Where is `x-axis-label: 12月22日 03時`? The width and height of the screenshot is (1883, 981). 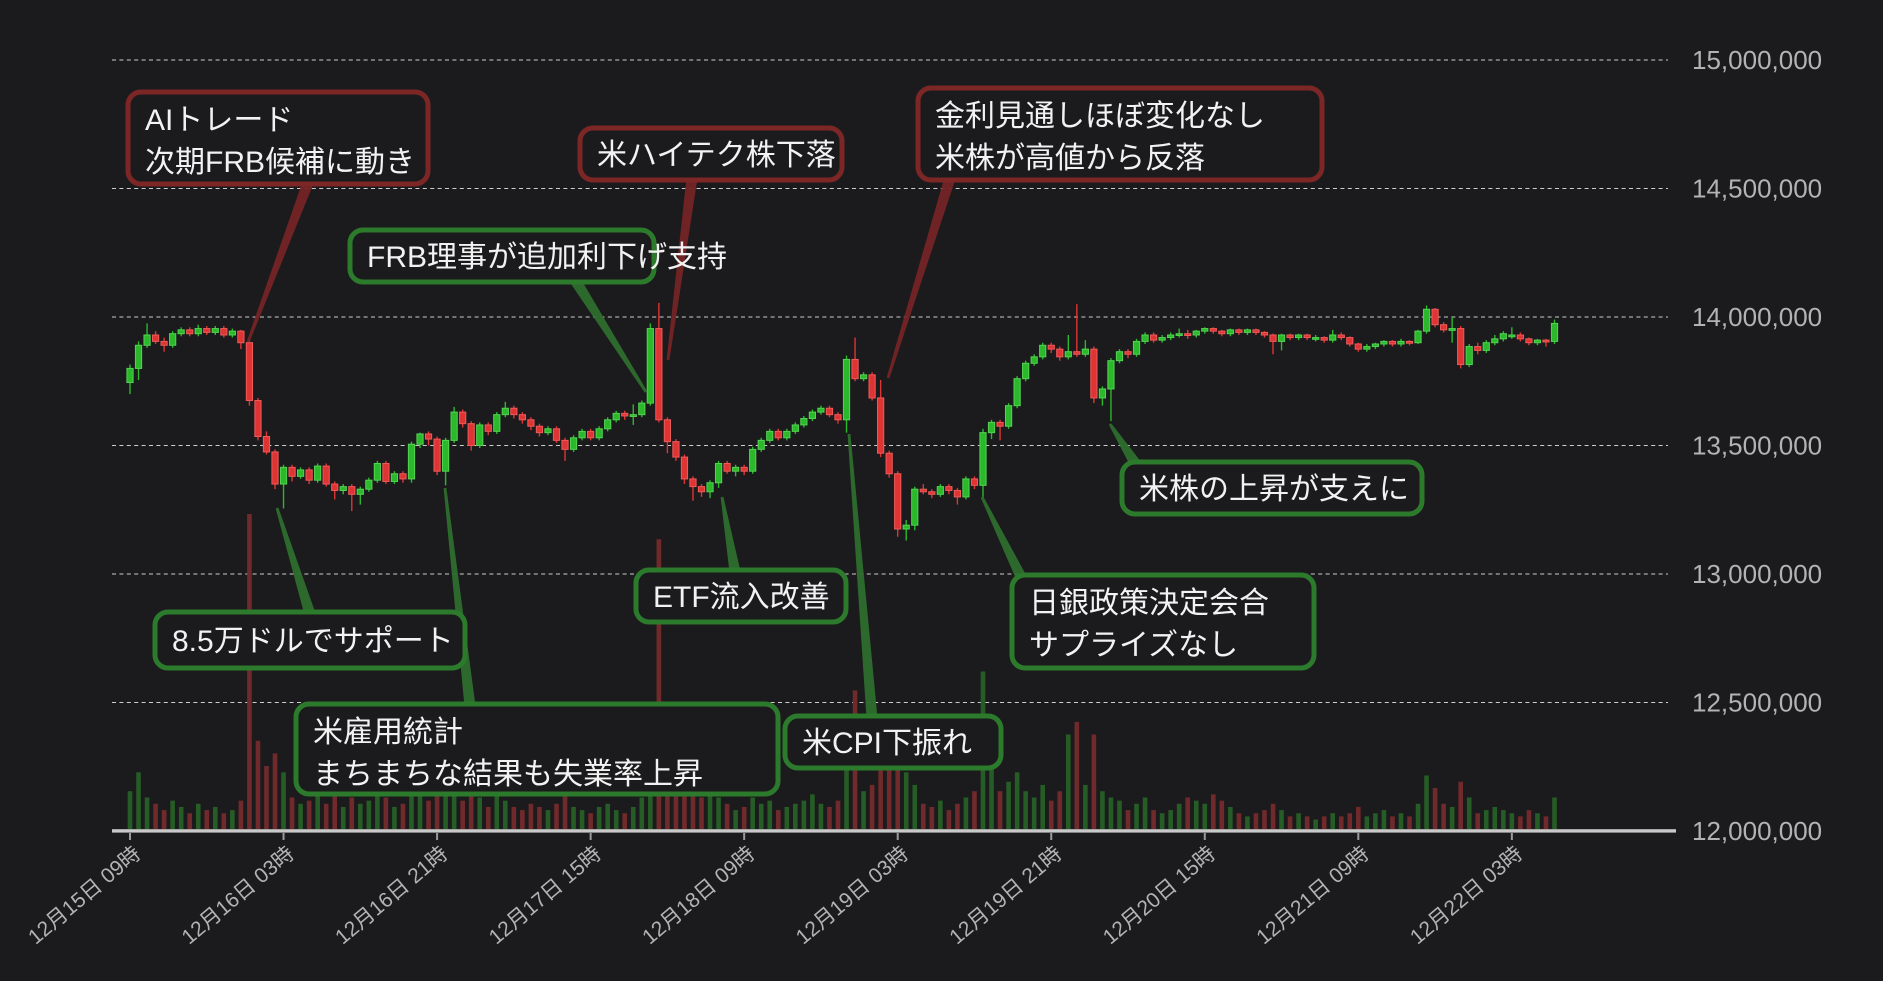
x-axis-label: 12月22日 03時 is located at coordinates (1466, 895).